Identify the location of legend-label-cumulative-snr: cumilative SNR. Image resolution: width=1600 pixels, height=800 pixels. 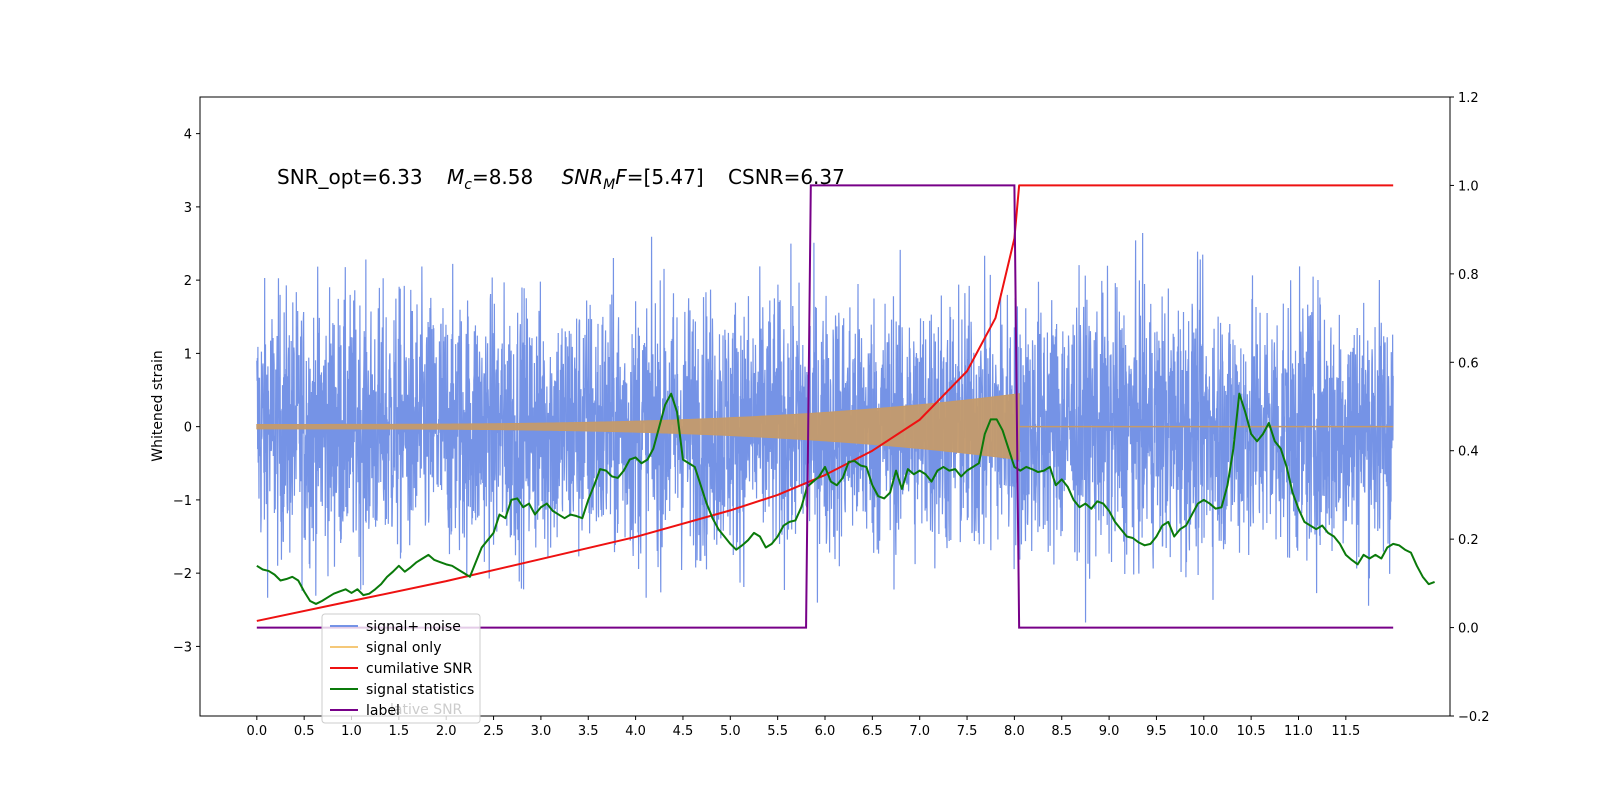
(419, 669).